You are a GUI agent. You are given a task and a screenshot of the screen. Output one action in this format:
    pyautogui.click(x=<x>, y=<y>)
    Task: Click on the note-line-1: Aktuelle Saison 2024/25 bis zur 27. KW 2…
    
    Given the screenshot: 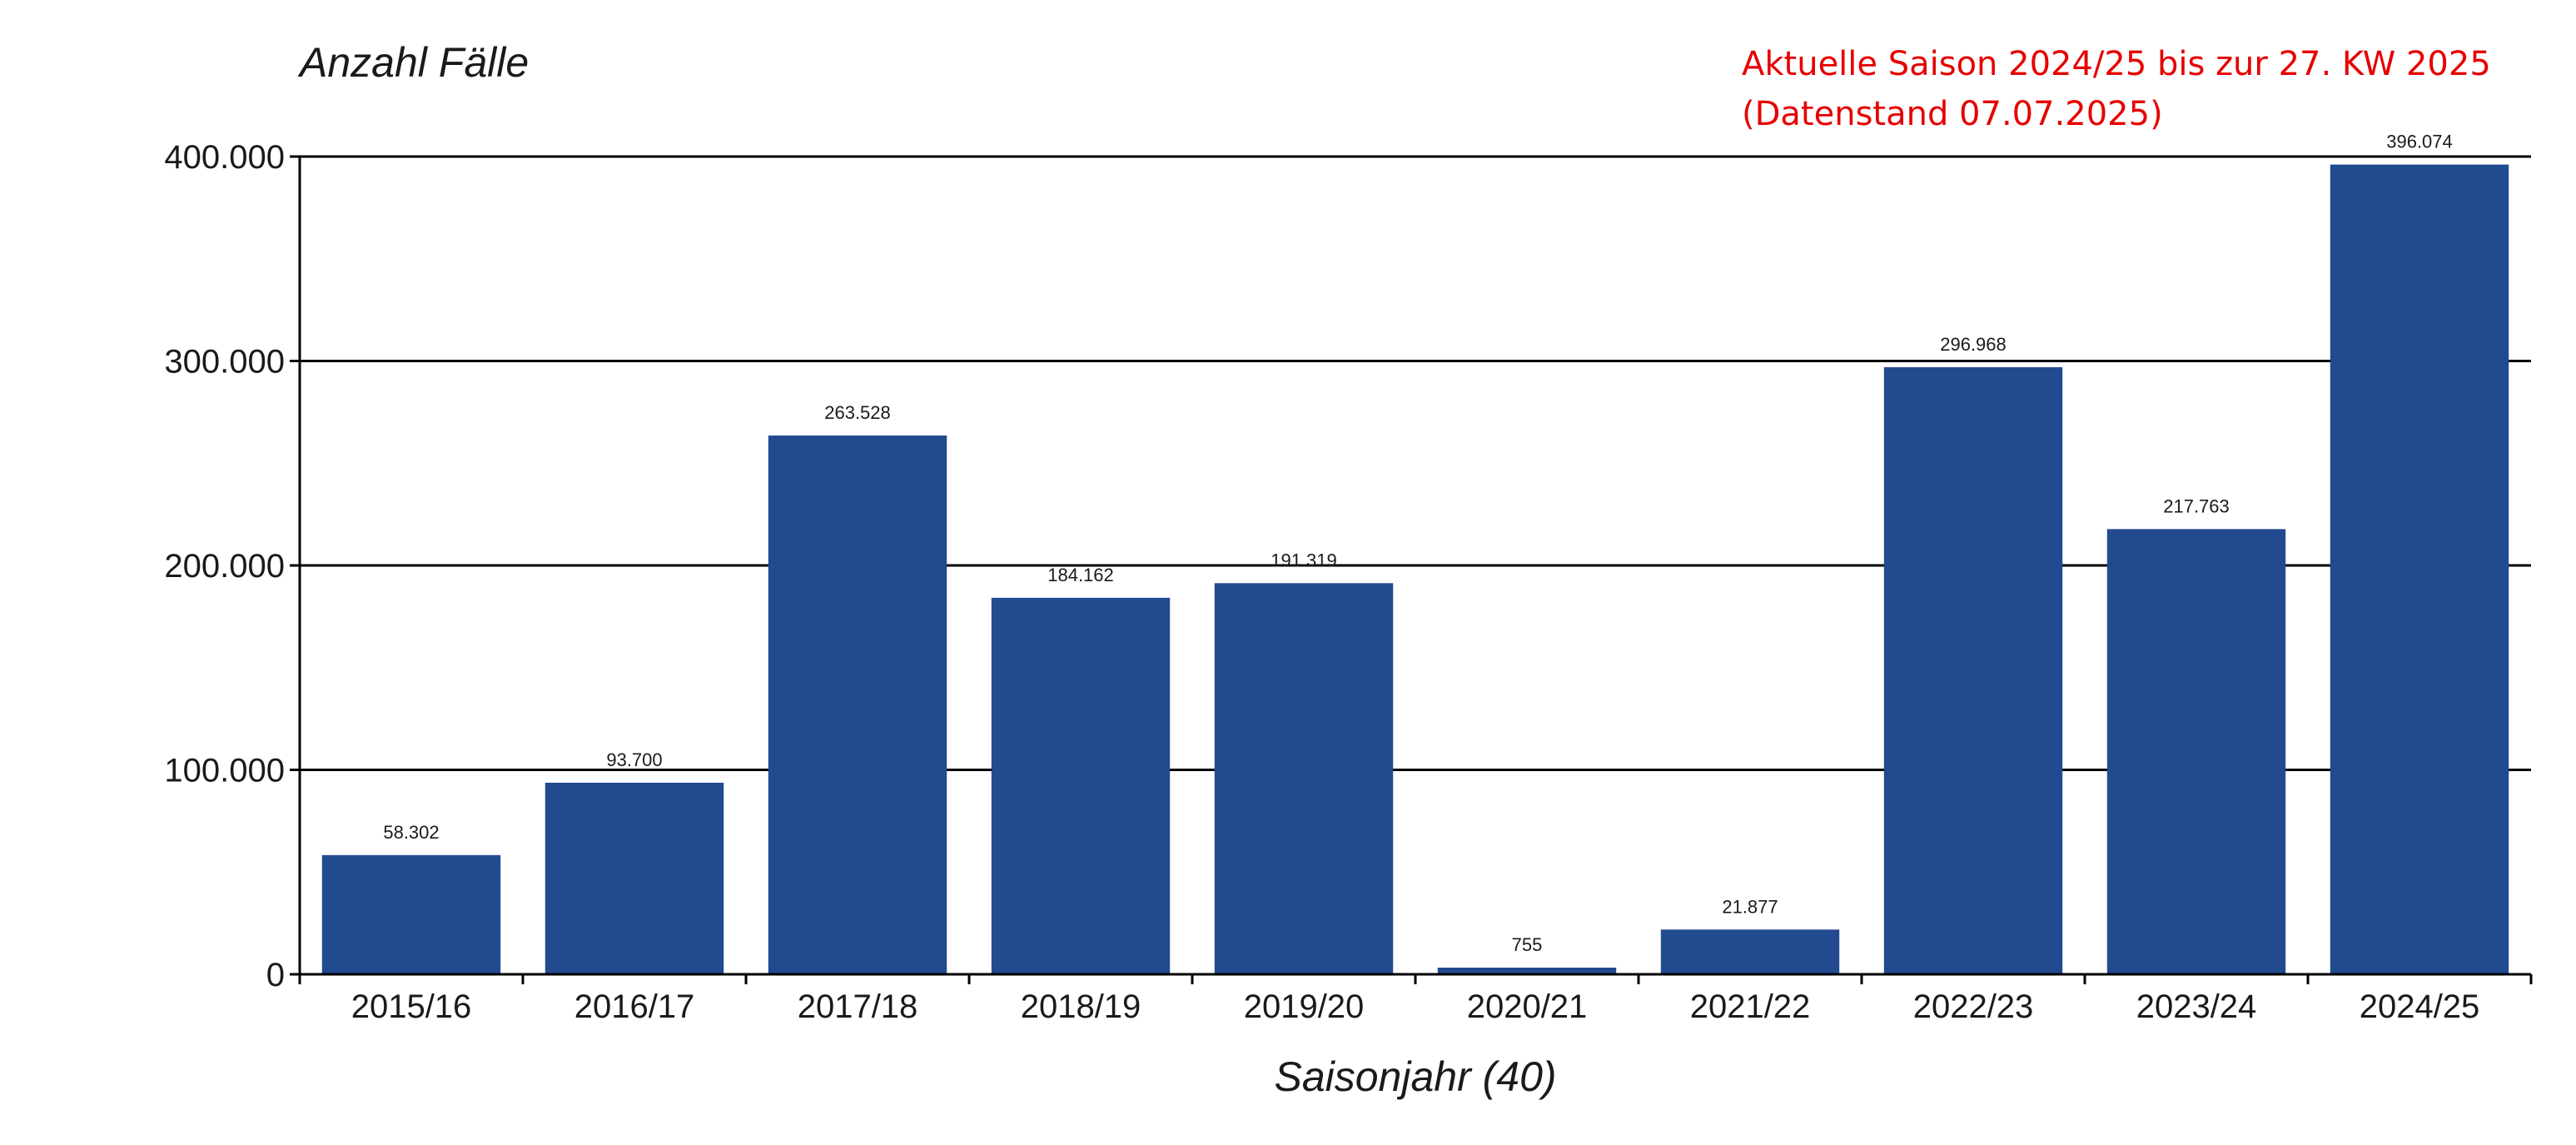 What is the action you would take?
    pyautogui.click(x=2116, y=64)
    